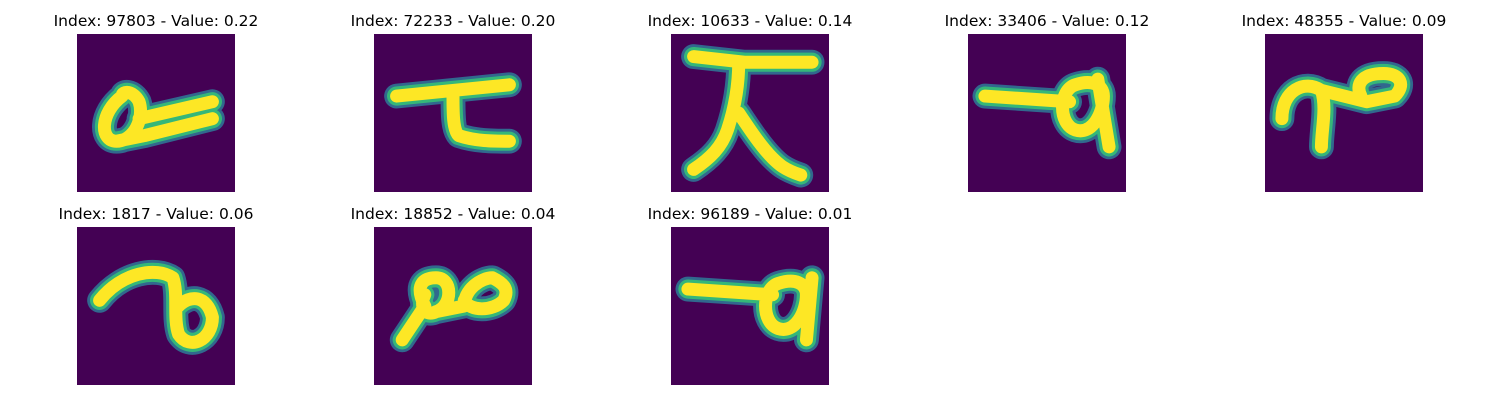 This screenshot has height=400, width=1500. I want to click on cell-title: Index: 97803 - Value: 0.22, so click(156, 21).